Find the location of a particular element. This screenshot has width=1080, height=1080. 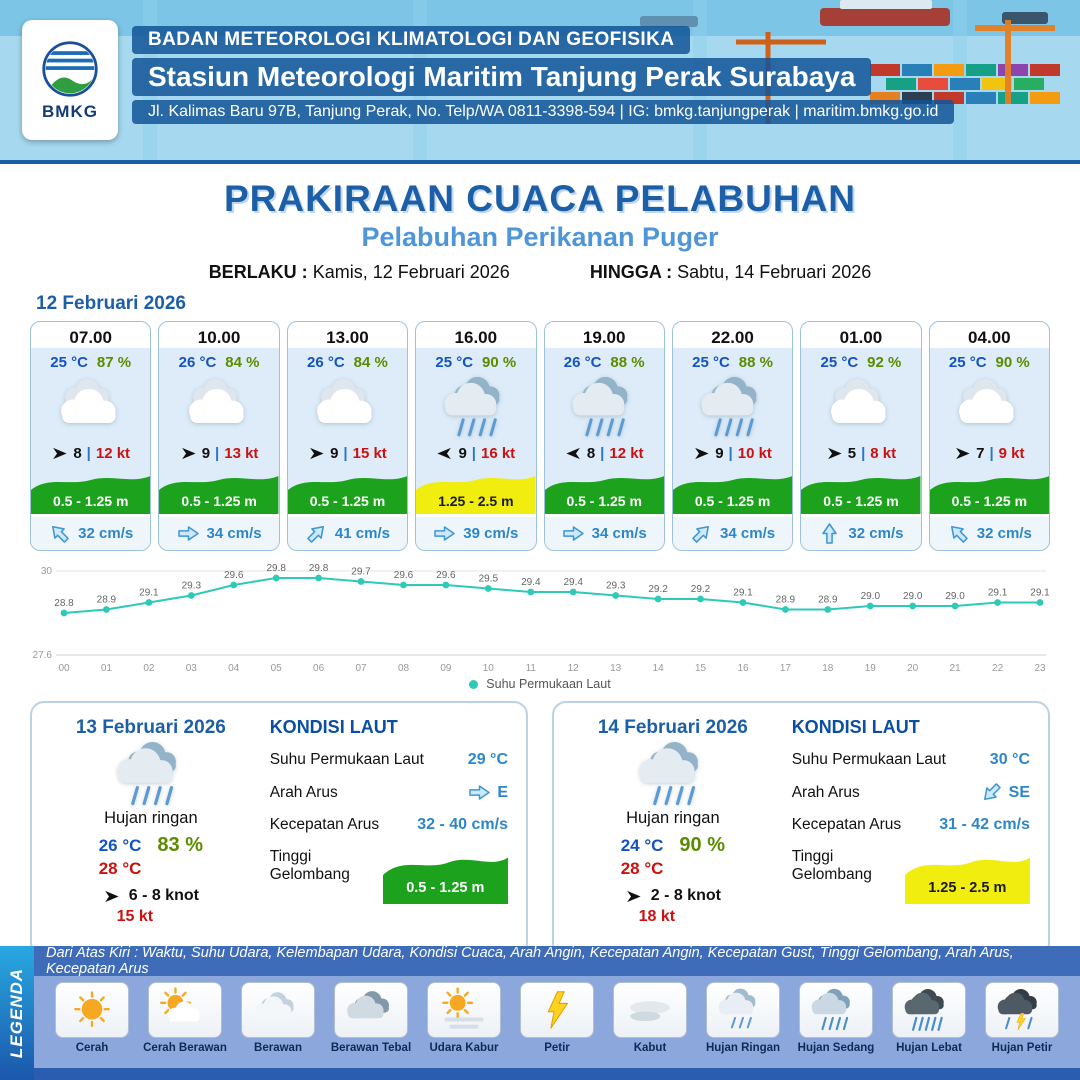

svg-text: 22 is located at coordinates (998, 668).